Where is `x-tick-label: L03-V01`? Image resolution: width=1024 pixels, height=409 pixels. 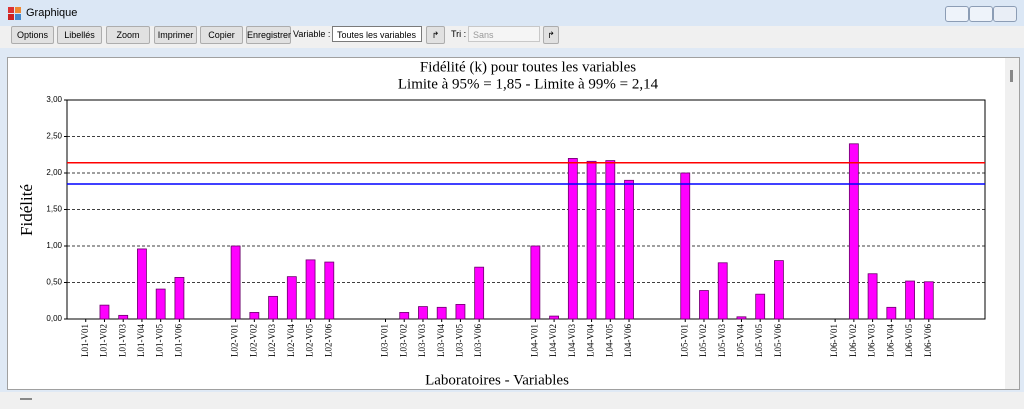 x-tick-label: L03-V01 is located at coordinates (385, 340).